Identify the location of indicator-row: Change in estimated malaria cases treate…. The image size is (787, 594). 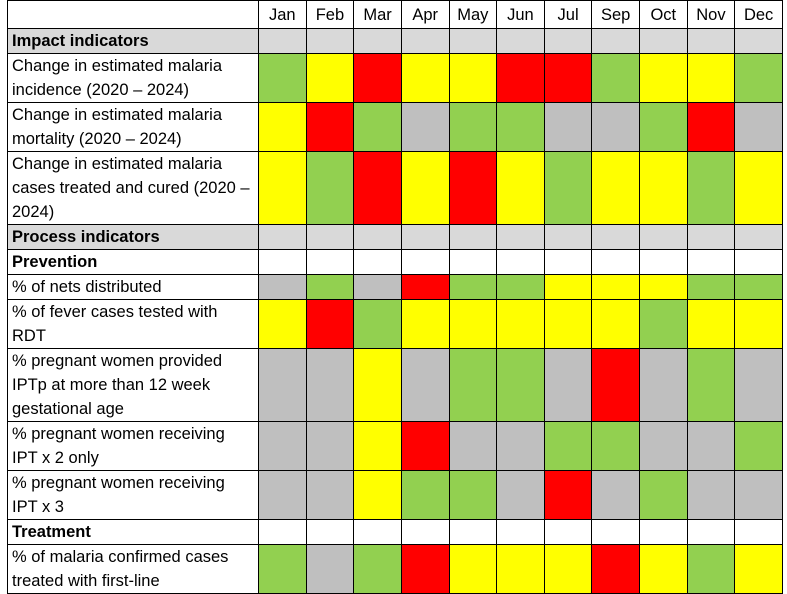
(395, 188).